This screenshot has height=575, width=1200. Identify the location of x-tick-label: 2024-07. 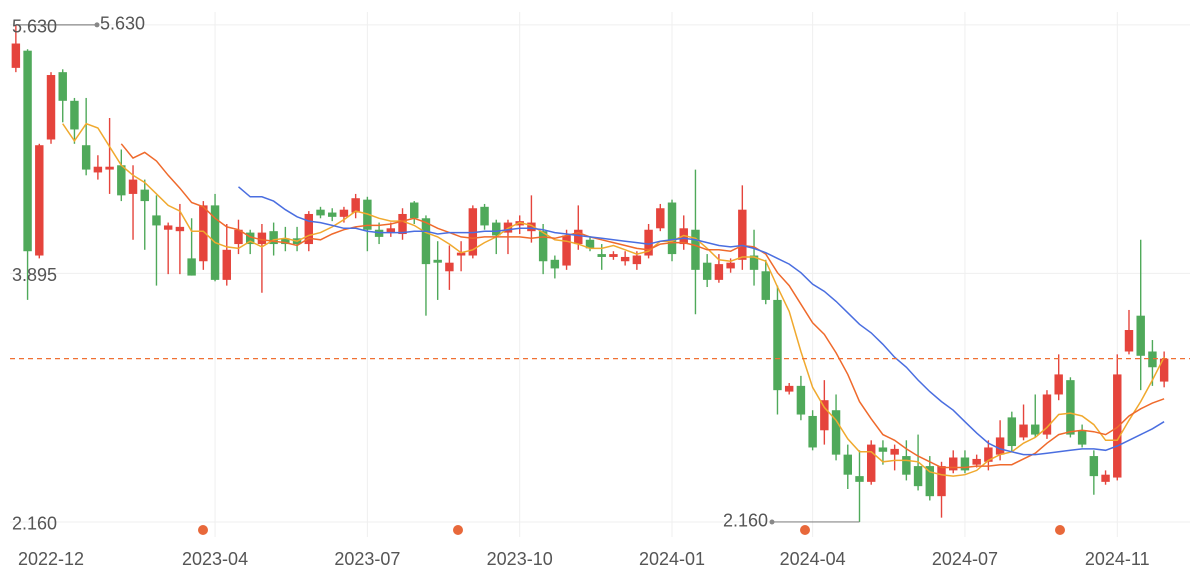
(965, 559).